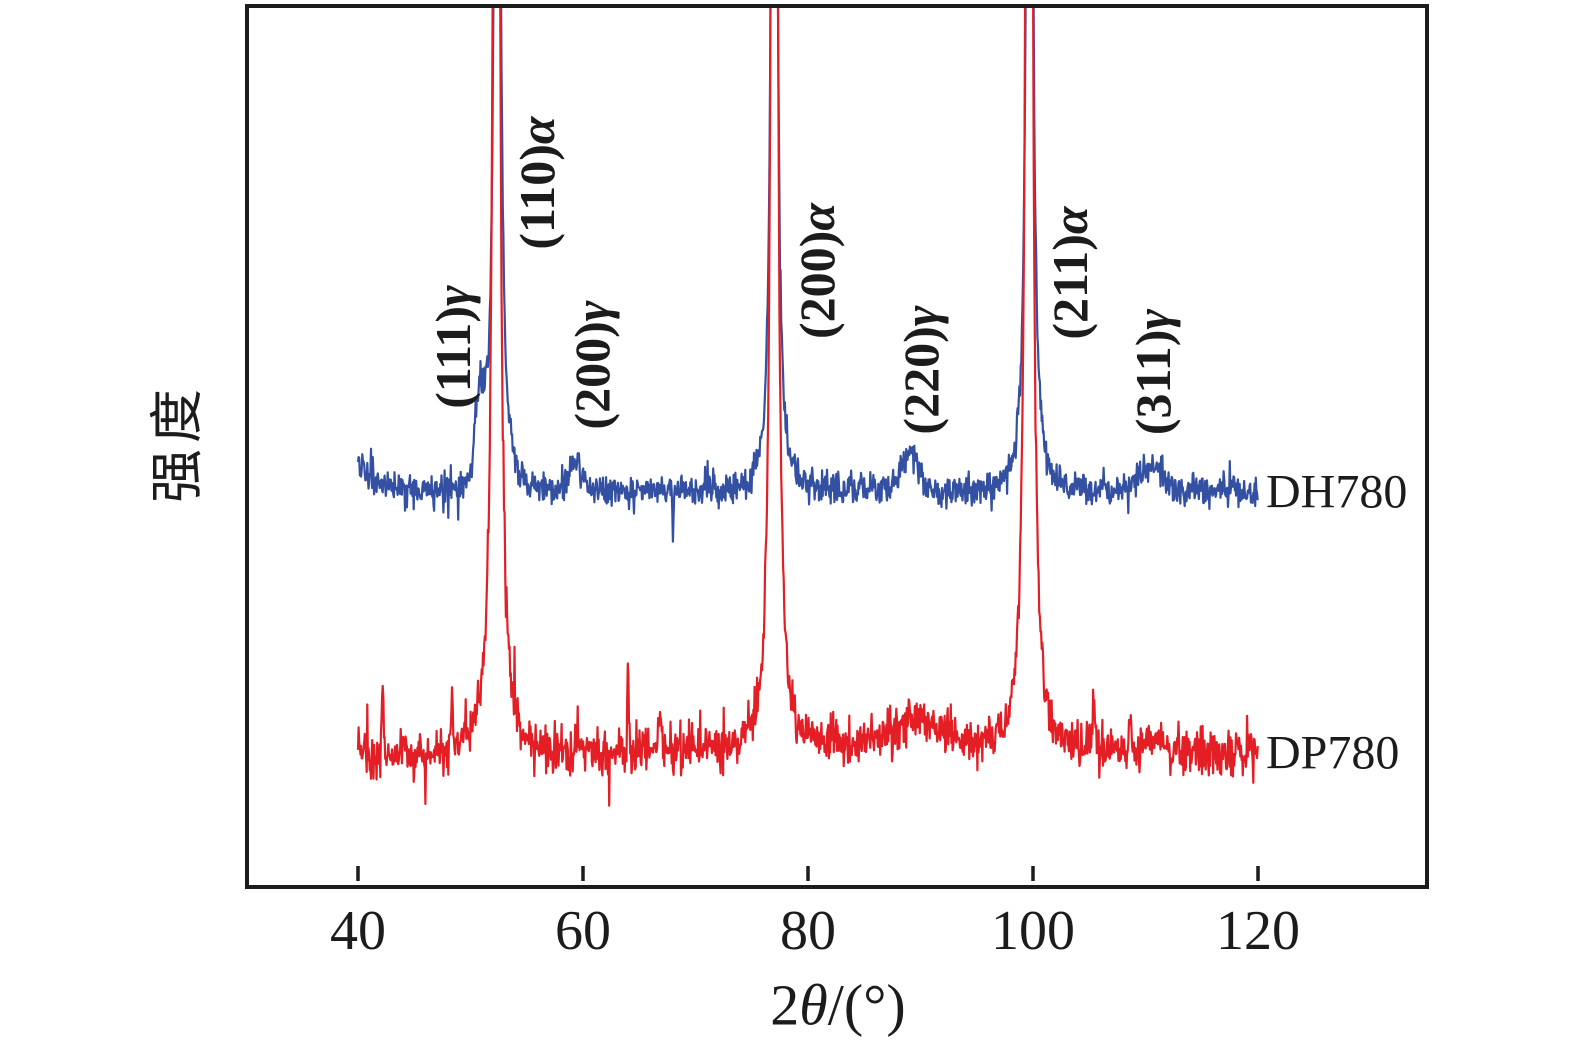 Image resolution: width=1575 pixels, height=1044 pixels. What do you see at coordinates (536, 197) in the screenshot?
I see `peak-label-hkl: (110)` at bounding box center [536, 197].